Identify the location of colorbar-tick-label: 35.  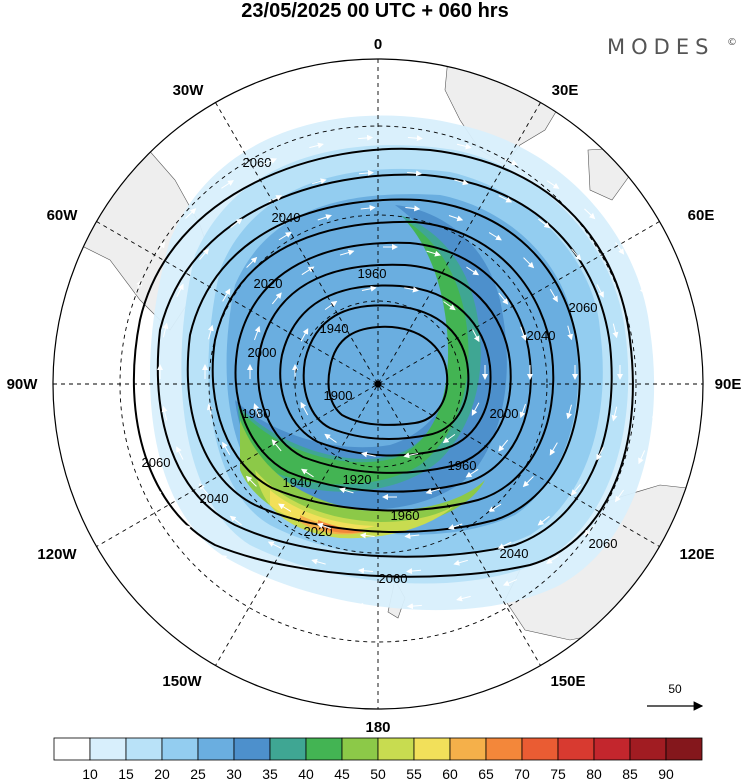
(270, 774).